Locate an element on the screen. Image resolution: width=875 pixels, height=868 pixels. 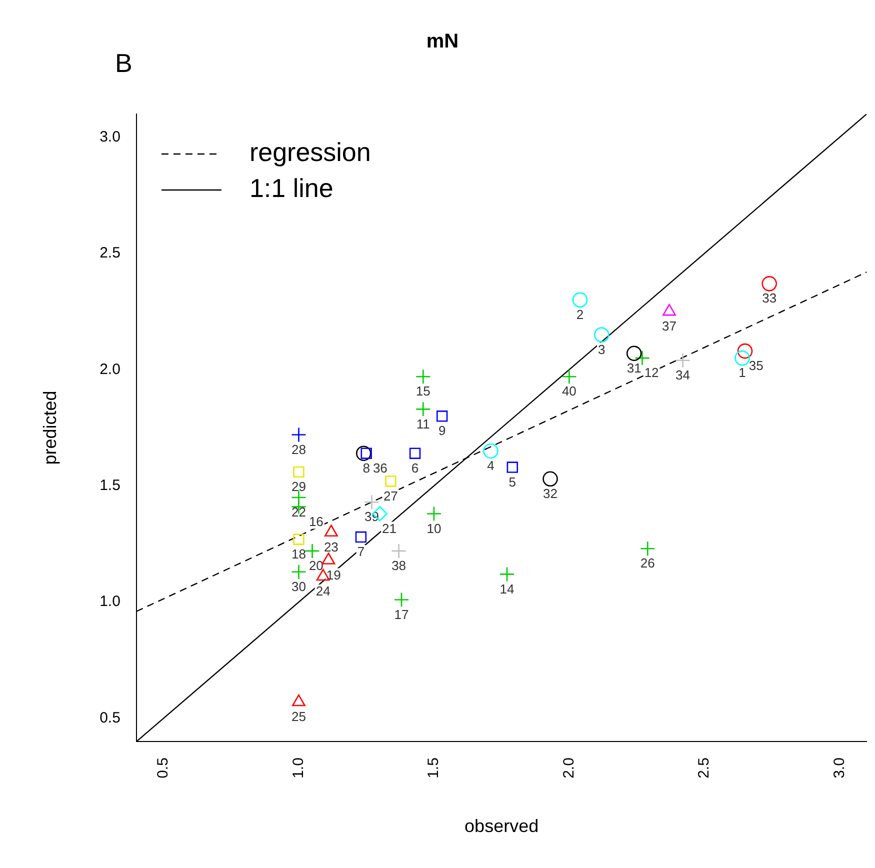
y-axis-title: predicted is located at coordinates (50, 427).